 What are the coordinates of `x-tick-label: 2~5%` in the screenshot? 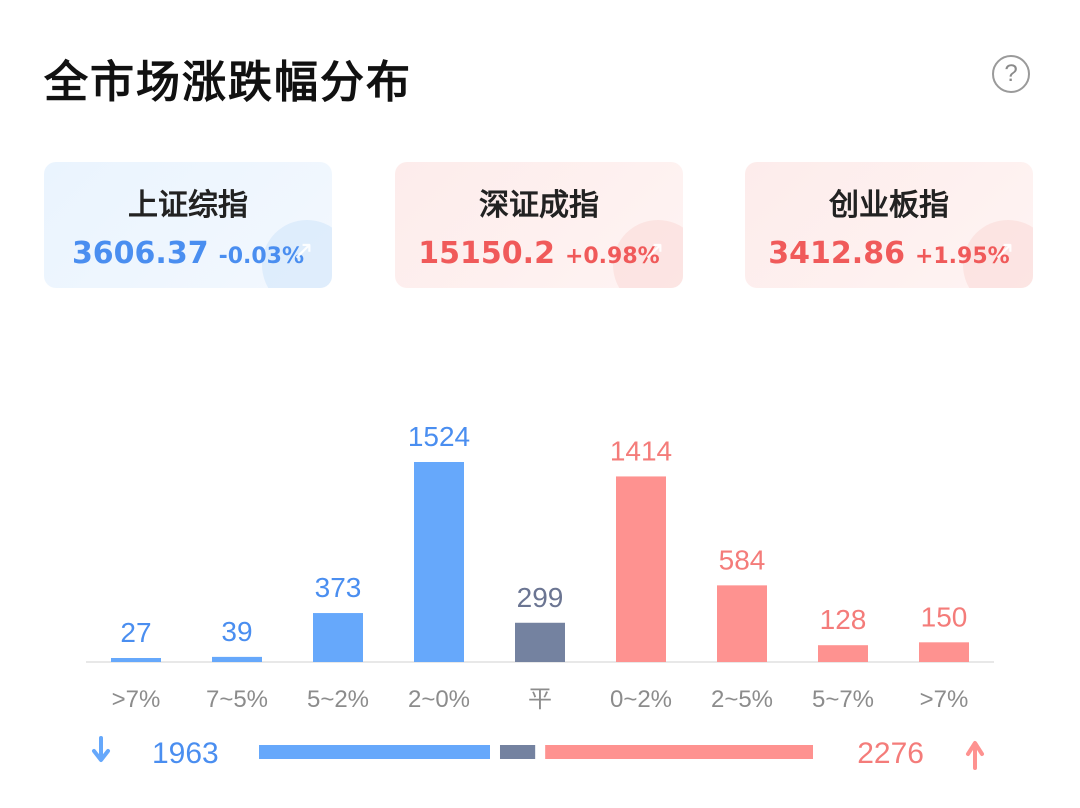 It's located at (742, 699).